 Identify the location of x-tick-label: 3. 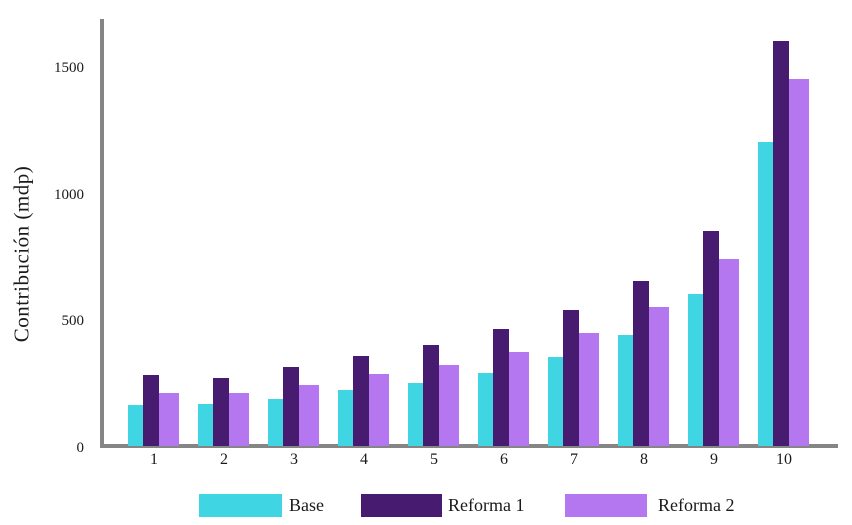
(294, 459).